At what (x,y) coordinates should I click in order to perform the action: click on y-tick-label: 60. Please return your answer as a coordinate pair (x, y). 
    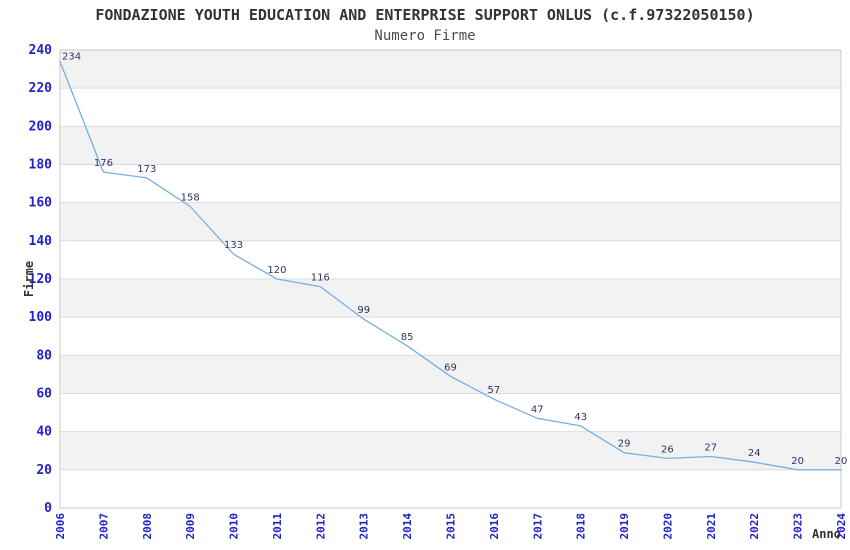
    Looking at the image, I should click on (44, 394).